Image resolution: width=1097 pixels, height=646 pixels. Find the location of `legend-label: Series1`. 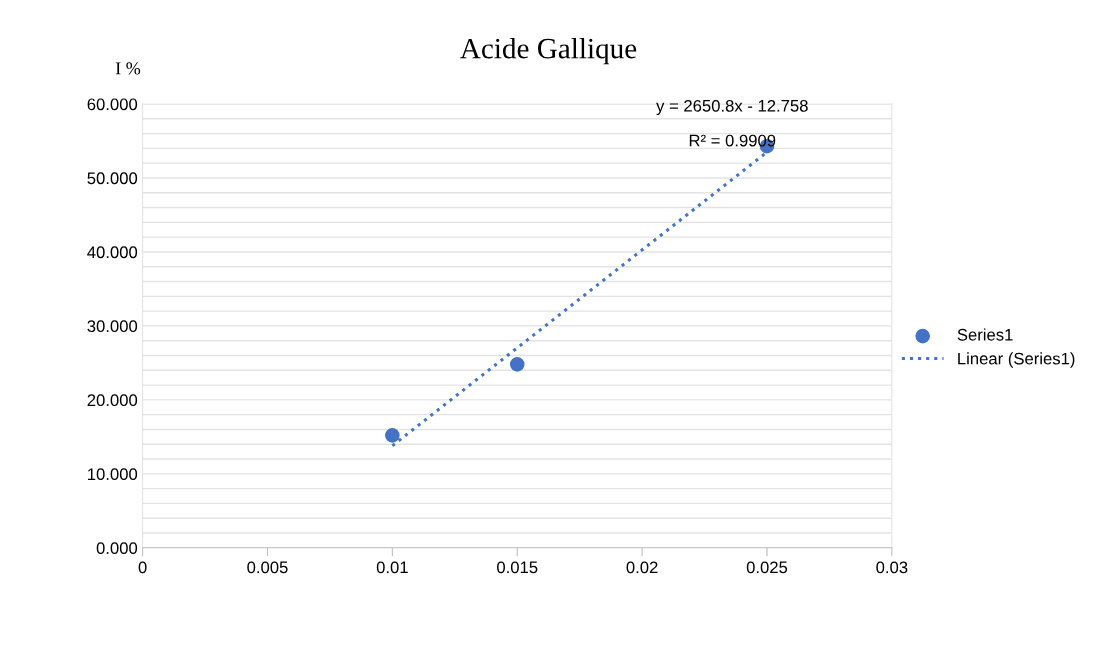

legend-label: Series1 is located at coordinates (985, 334).